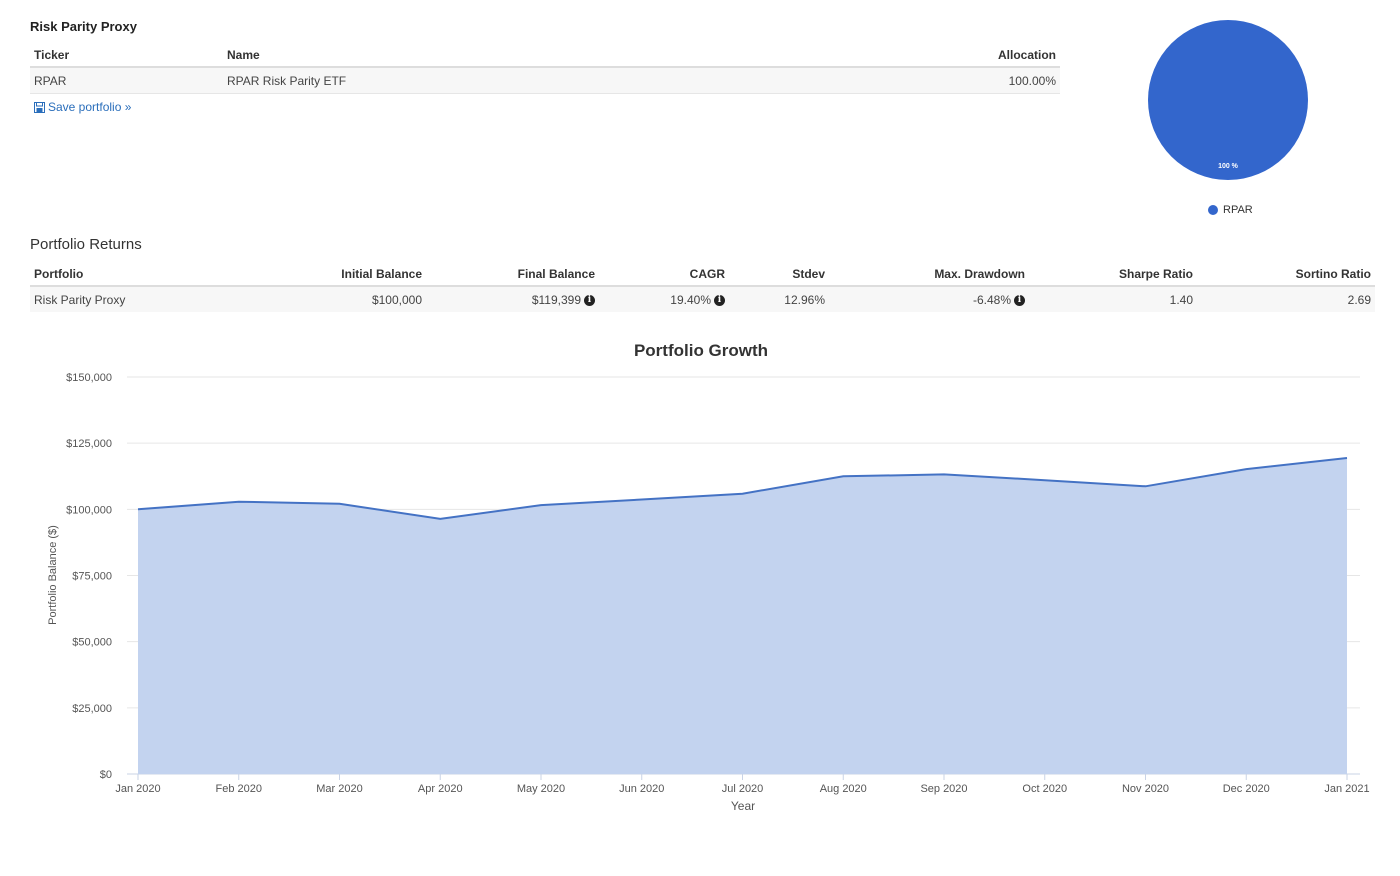 The width and height of the screenshot is (1400, 876). What do you see at coordinates (90, 107) in the screenshot?
I see `save-portfolio-label: Save portfolio »` at bounding box center [90, 107].